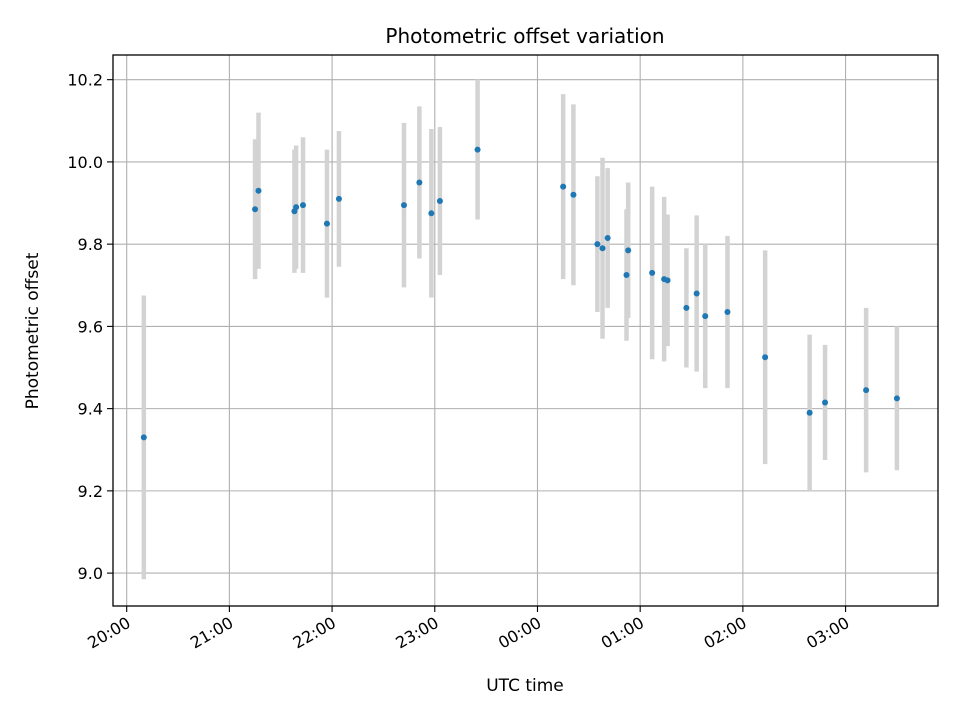 The width and height of the screenshot is (960, 720). What do you see at coordinates (90, 409) in the screenshot?
I see `y-tick-label: 9.4` at bounding box center [90, 409].